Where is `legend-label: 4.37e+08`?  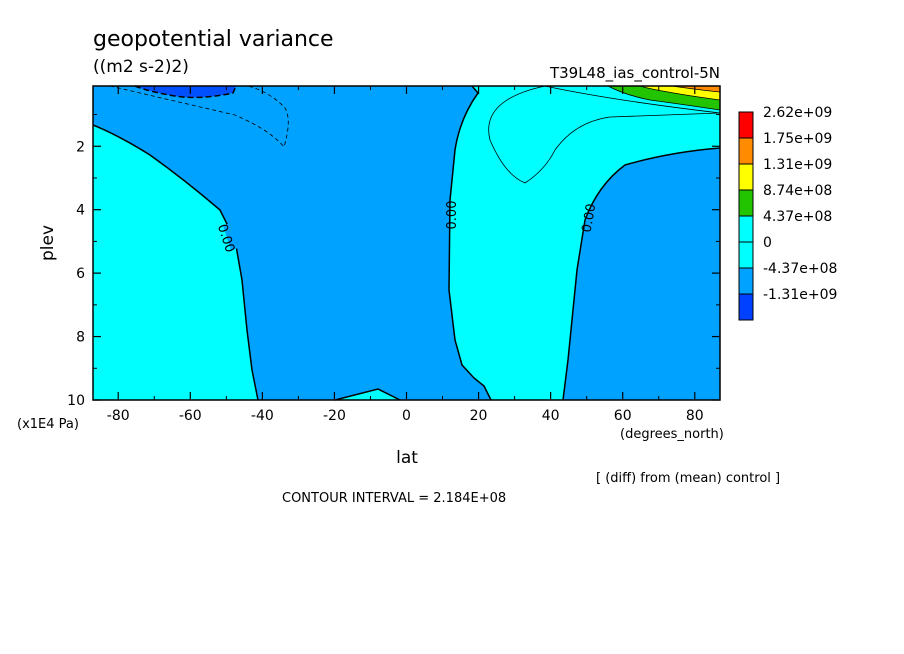 legend-label: 4.37e+08 is located at coordinates (797, 217).